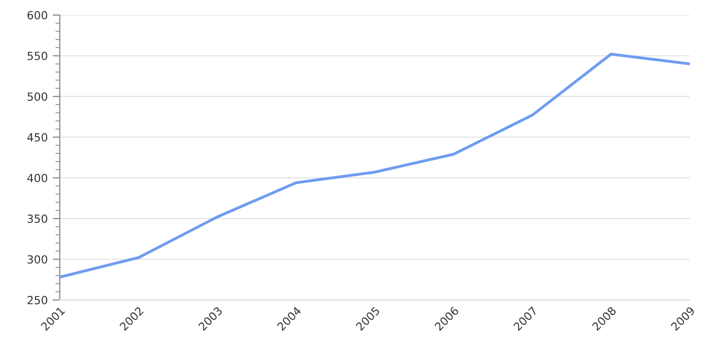  I want to click on y-tick-label: 300, so click(38, 259).